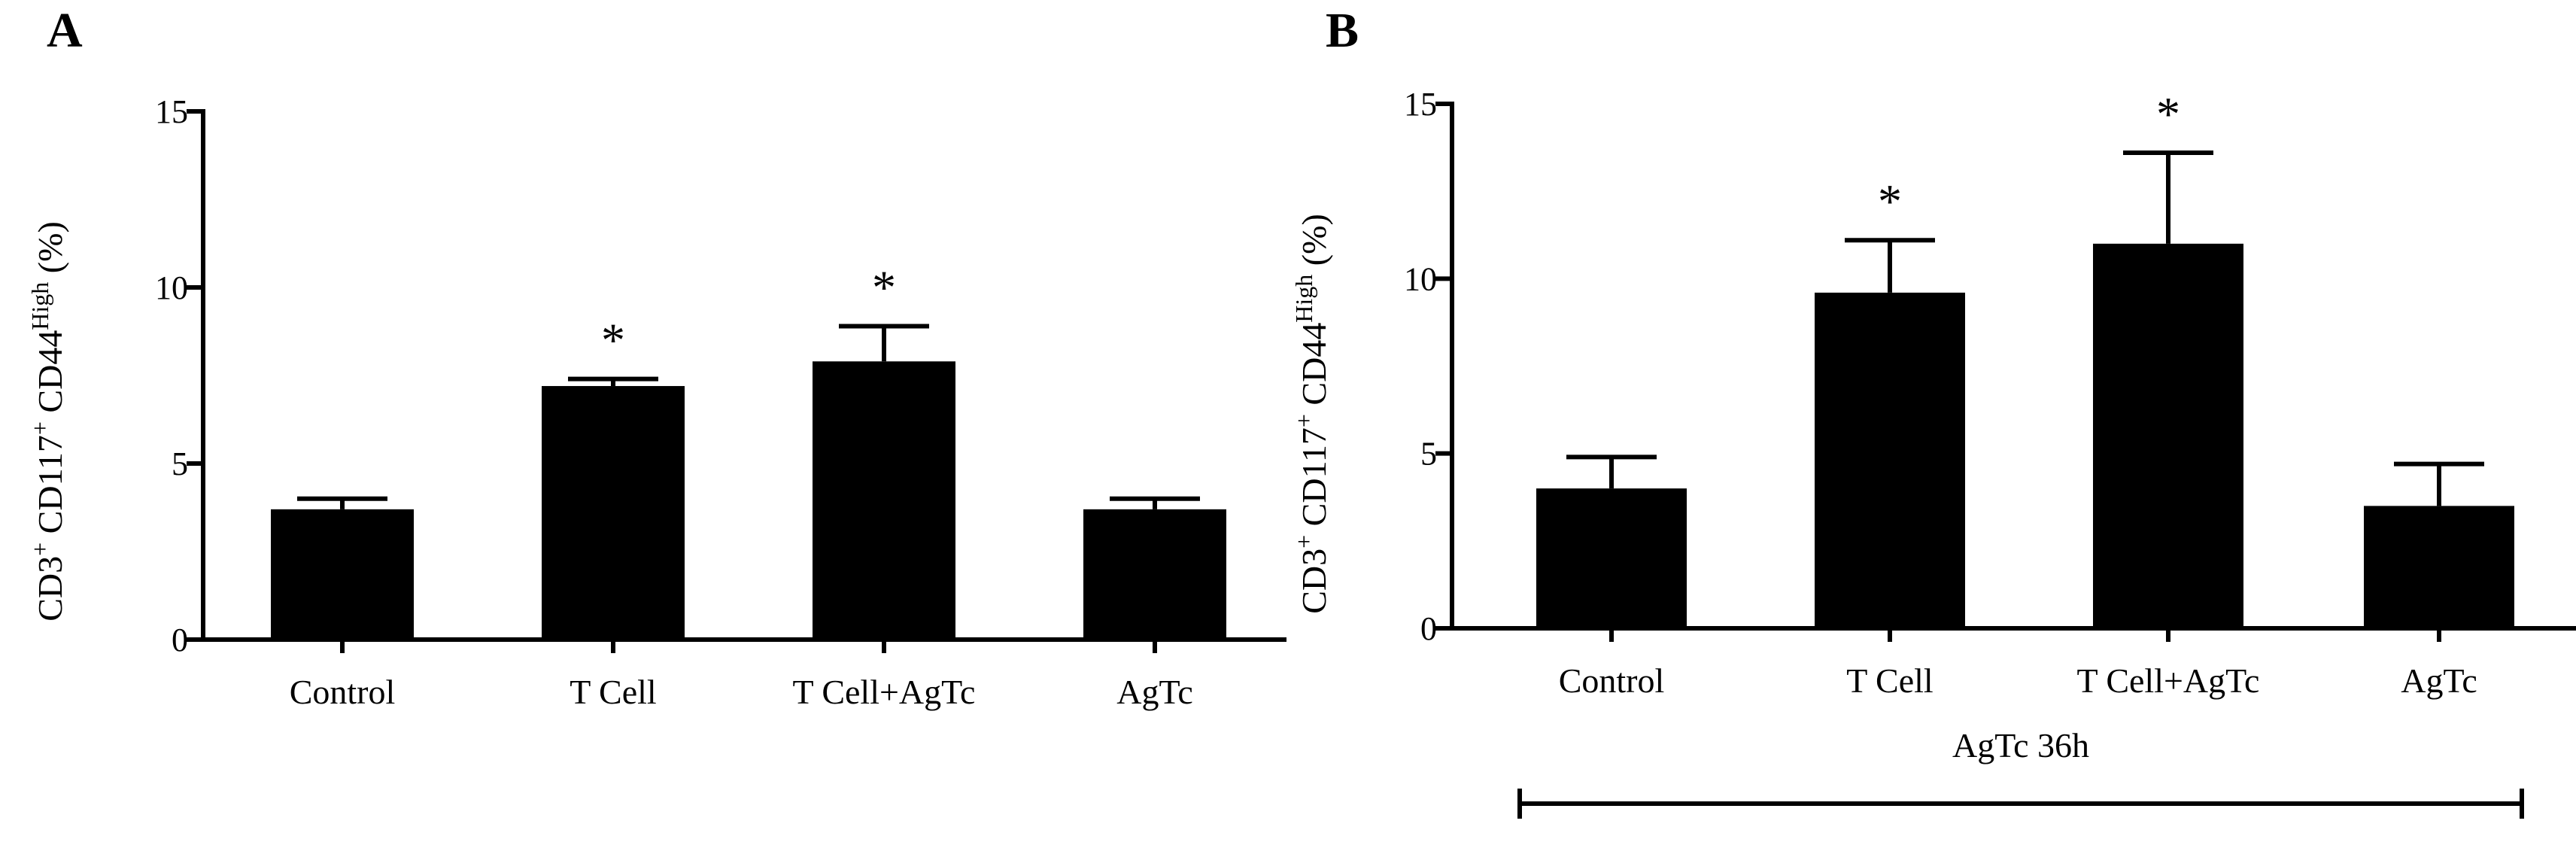  Describe the element at coordinates (2168, 681) in the screenshot. I see `panel-b-category-label: T Cell+AgTc` at that location.